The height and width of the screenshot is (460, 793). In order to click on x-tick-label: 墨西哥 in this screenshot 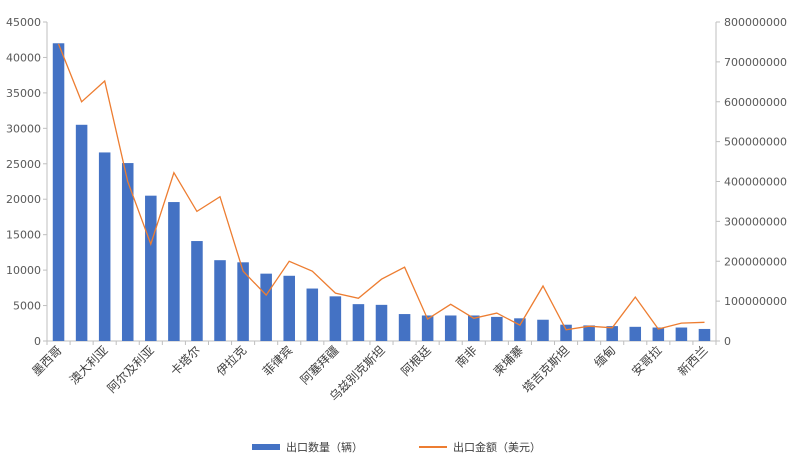, I will do `click(46, 360)`.